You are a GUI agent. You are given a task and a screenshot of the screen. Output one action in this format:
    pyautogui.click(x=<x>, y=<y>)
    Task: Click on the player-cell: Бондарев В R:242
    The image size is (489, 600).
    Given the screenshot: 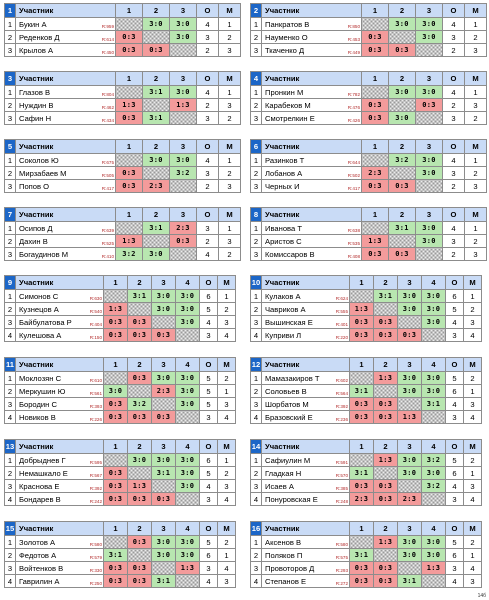 What is the action you would take?
    pyautogui.click(x=59, y=499)
    